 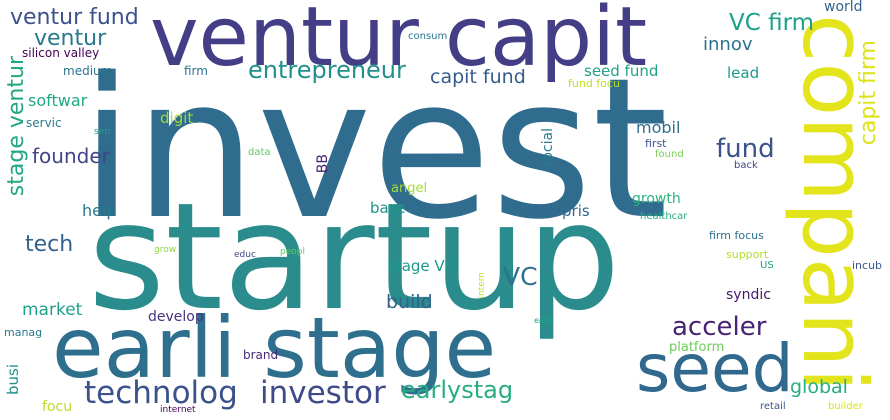 I want to click on word-platform: platform, so click(x=697, y=347).